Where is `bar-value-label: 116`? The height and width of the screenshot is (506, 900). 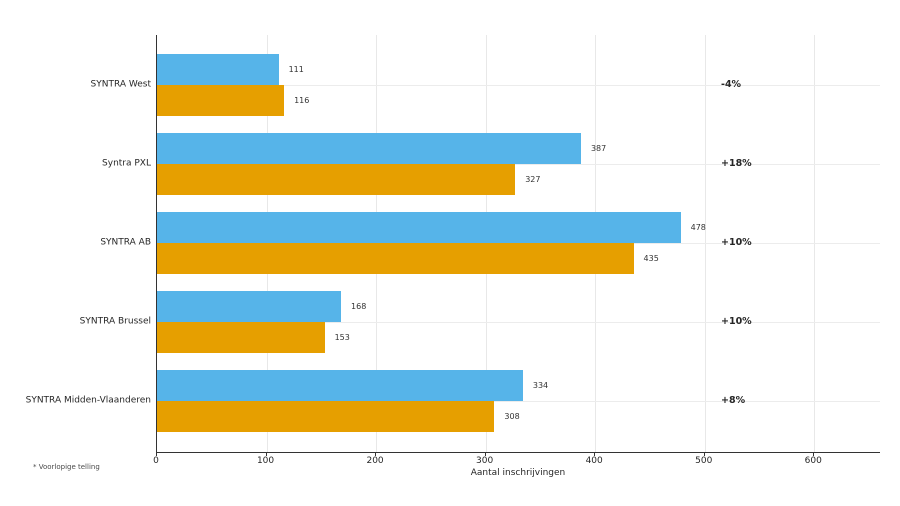
bar-value-label: 116 is located at coordinates (302, 100).